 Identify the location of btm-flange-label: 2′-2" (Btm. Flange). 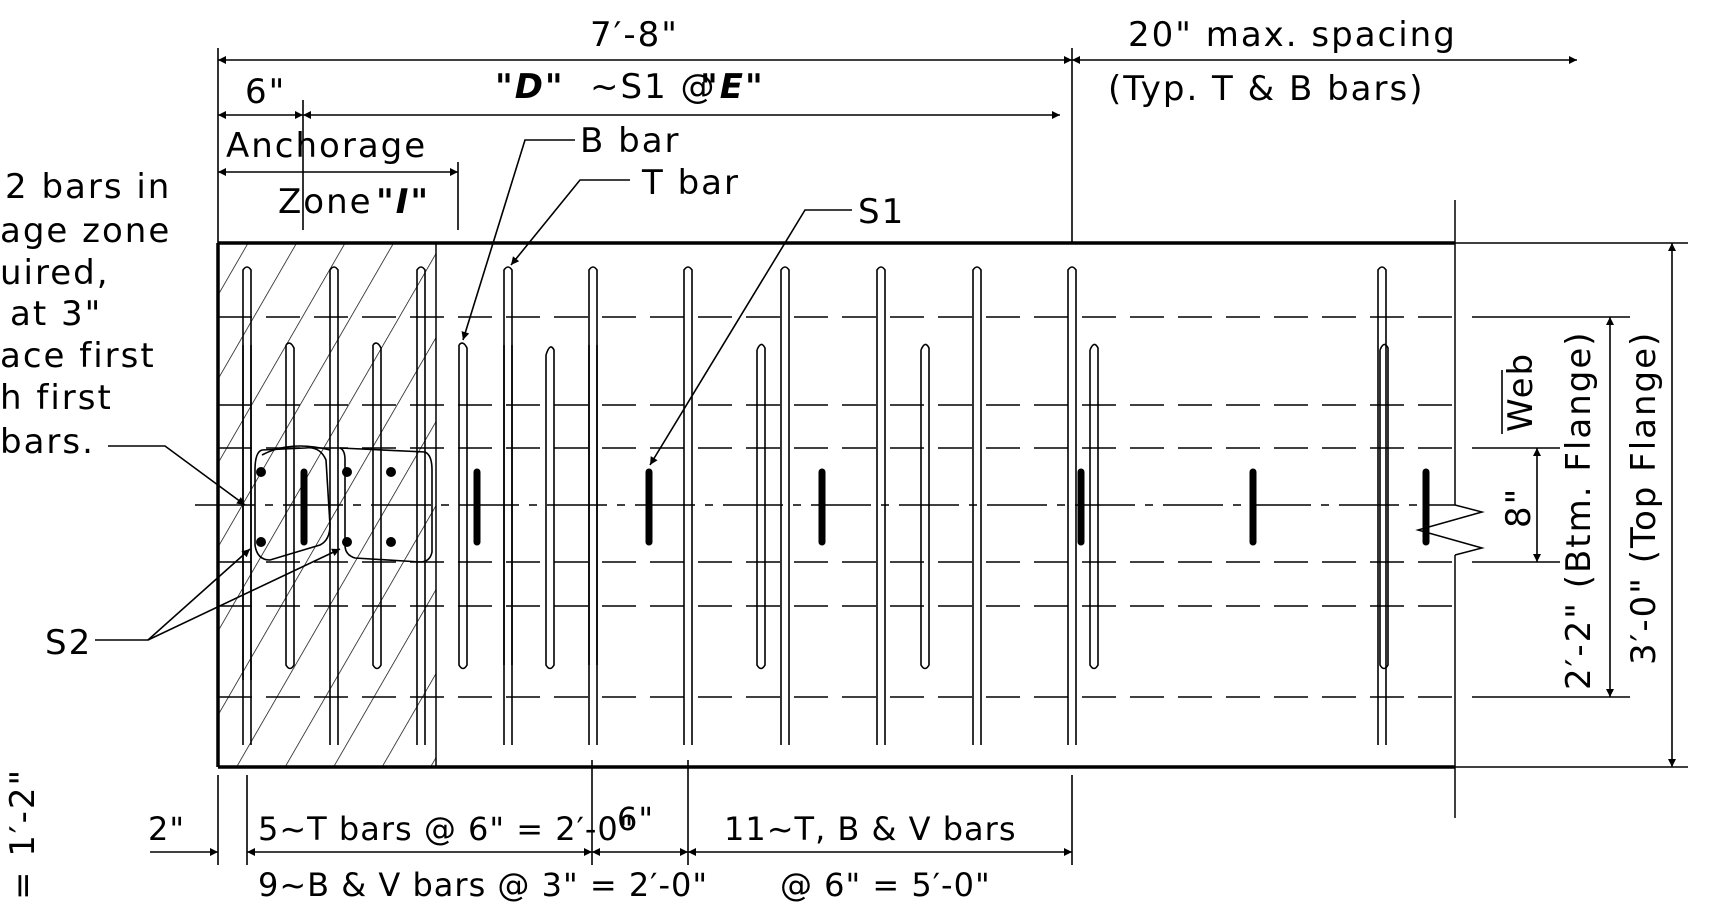
(1579, 510).